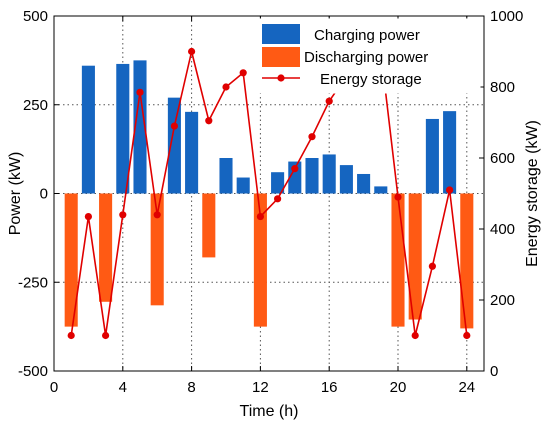  I want to click on x-tick-label: 4, so click(123, 387).